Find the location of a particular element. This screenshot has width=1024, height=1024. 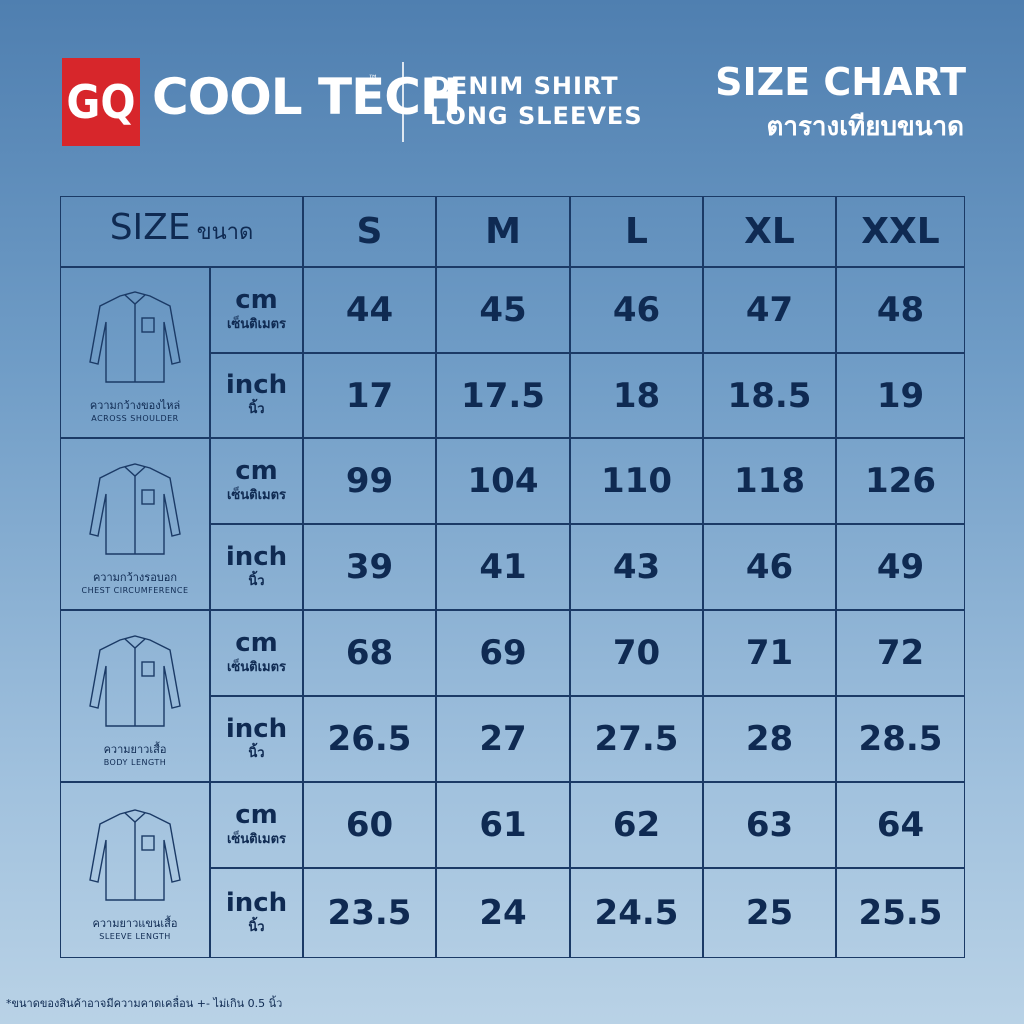

size-value: 18.5 is located at coordinates (769, 395).